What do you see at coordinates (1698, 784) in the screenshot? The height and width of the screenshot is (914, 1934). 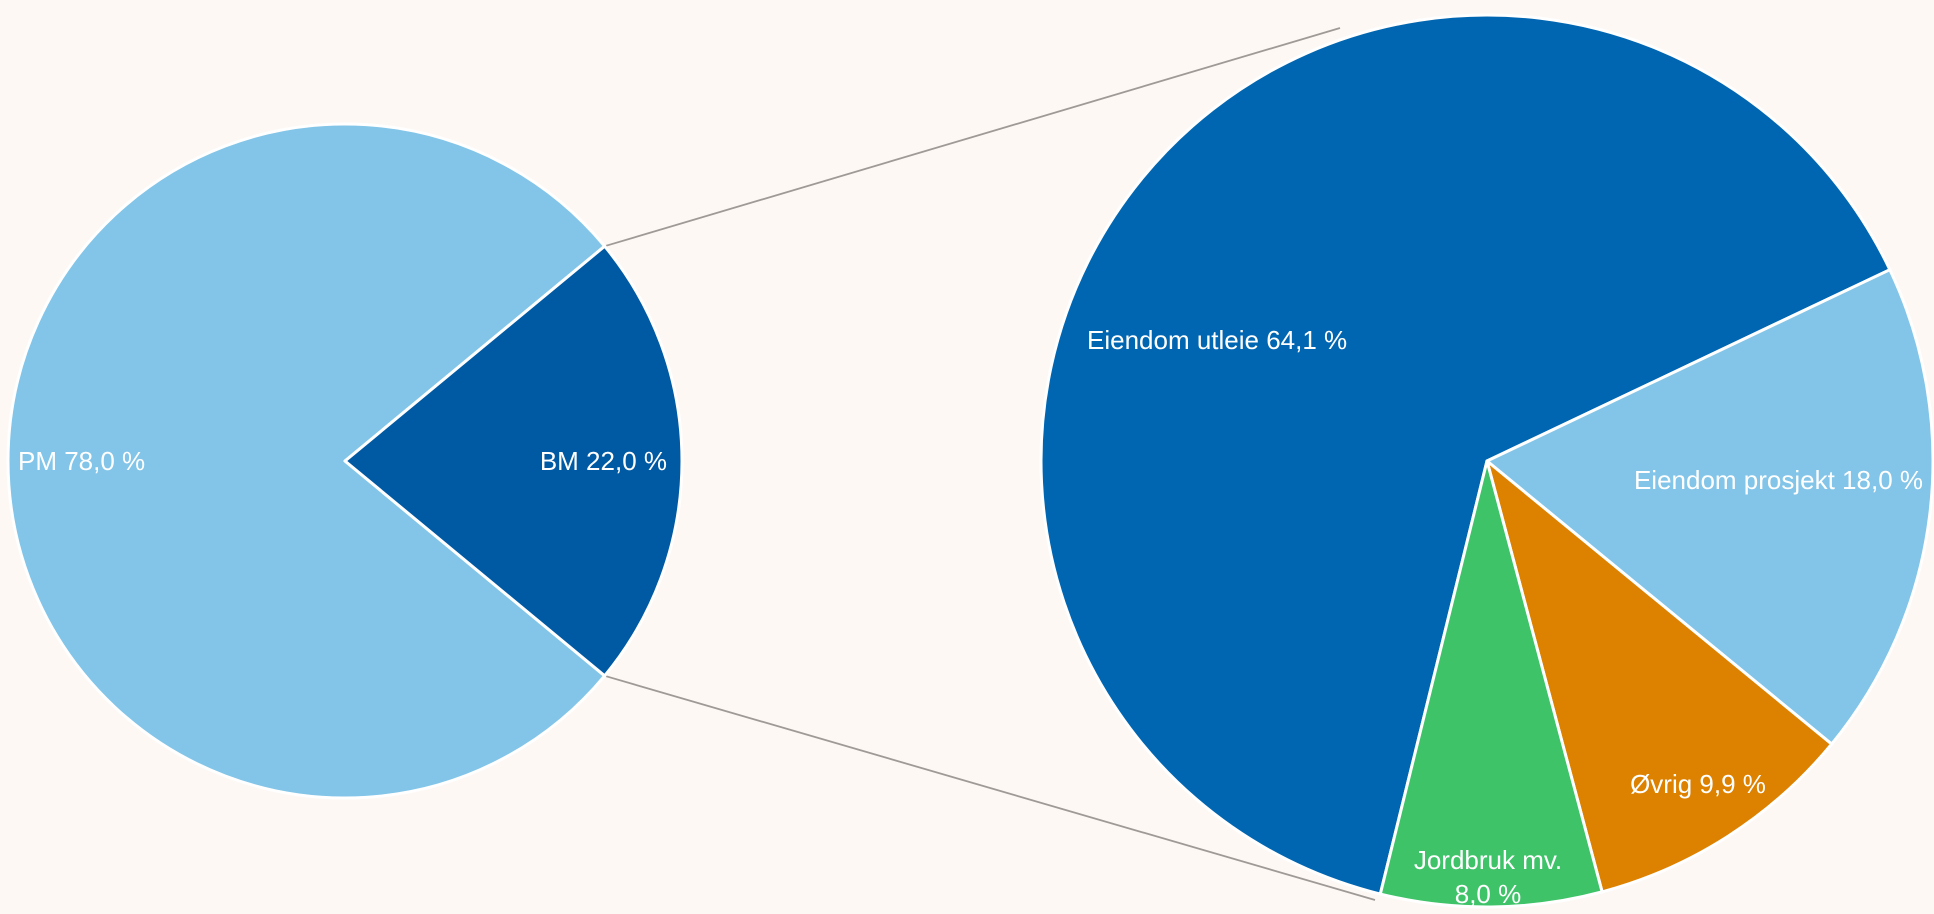 I see `detail-slice-label-vrig: Øvrig 9,9 %` at bounding box center [1698, 784].